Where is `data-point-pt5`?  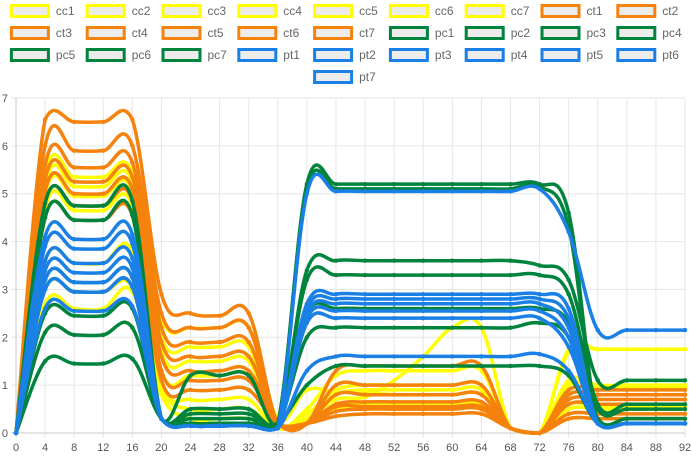
data-point-pt5 is located at coordinates (481, 311).